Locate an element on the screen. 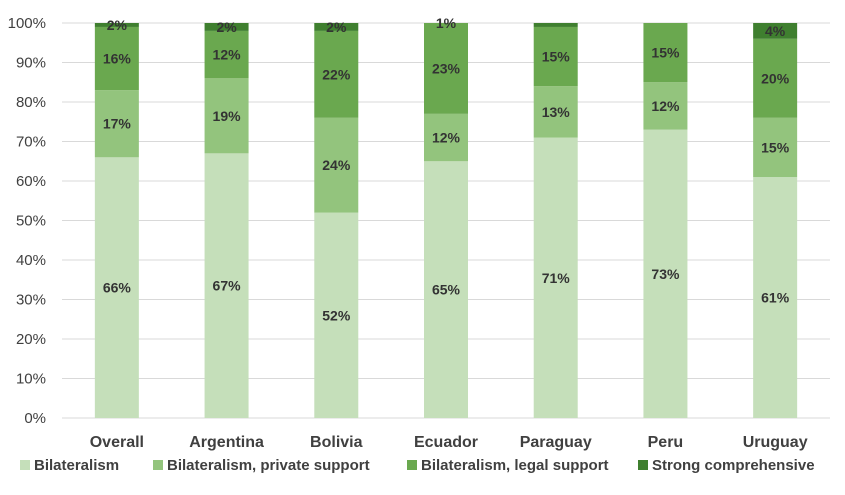 This screenshot has width=845, height=495. legend-item: Bilateralism, private support is located at coordinates (261, 465).